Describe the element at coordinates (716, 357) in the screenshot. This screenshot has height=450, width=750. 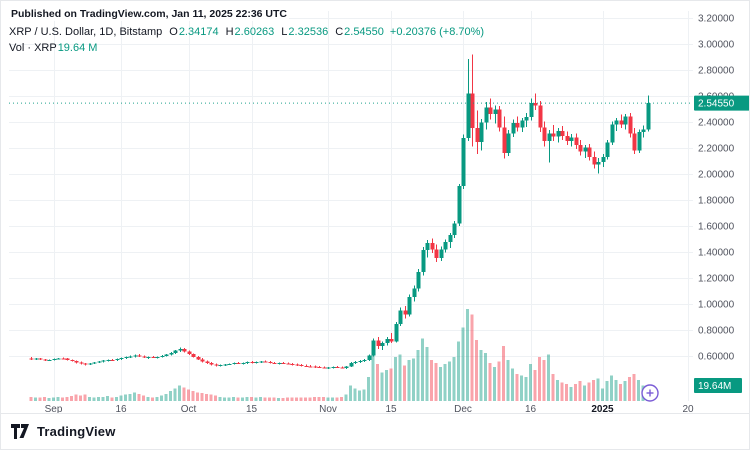
I see `svg-text: 0.60000` at that location.